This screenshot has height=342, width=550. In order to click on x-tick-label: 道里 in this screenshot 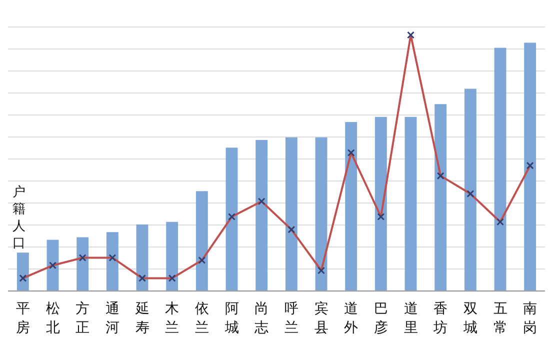, I will do `click(411, 318)`.